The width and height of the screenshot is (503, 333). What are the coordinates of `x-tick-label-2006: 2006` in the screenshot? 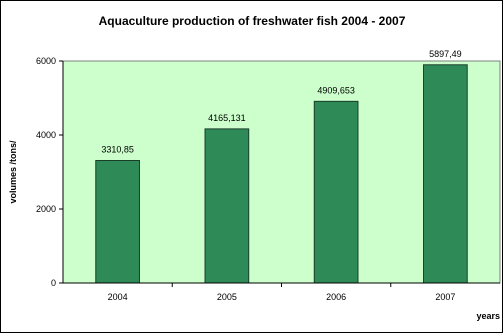 It's located at (336, 297).